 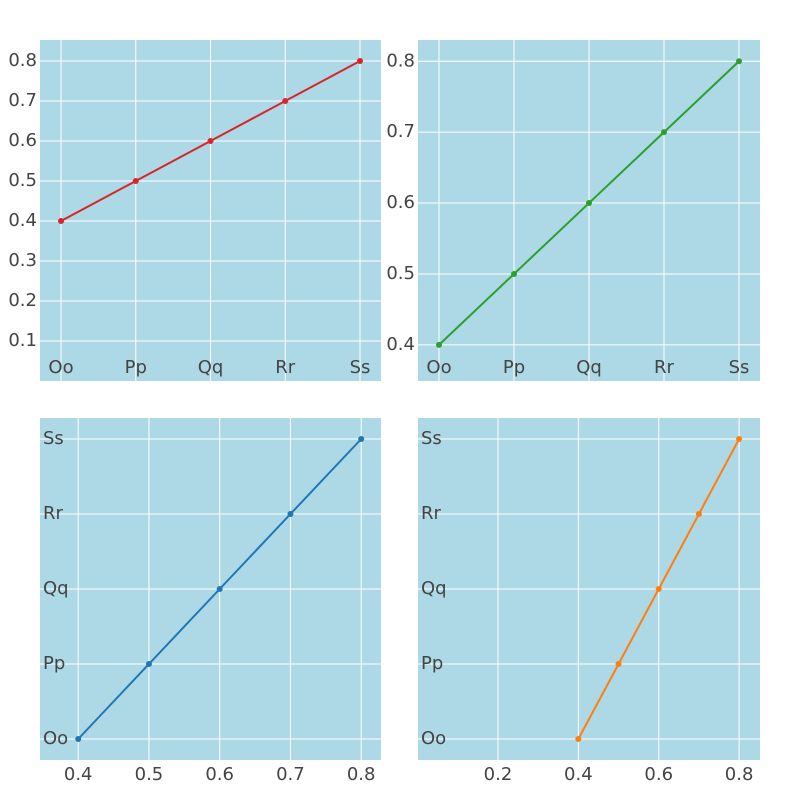 I want to click on x-tick-label: 0.2, so click(x=498, y=774).